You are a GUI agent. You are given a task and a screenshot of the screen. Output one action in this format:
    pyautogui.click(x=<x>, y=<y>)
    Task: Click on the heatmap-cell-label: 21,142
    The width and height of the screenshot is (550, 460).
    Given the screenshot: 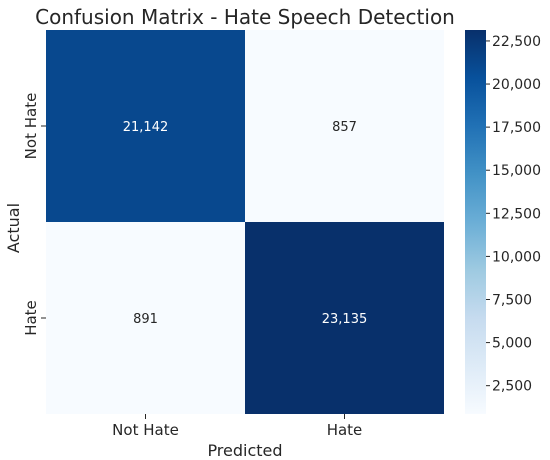 What is the action you would take?
    pyautogui.click(x=146, y=127)
    